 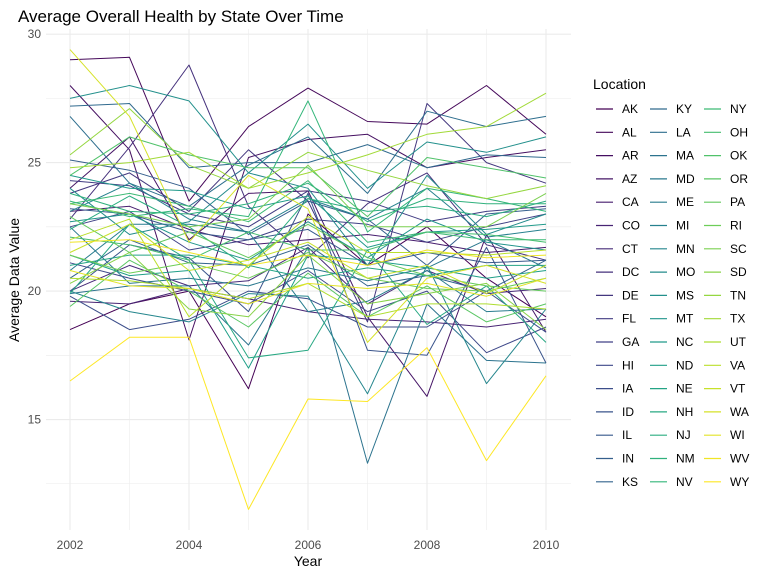 What do you see at coordinates (616, 132) in the screenshot?
I see `legend-item-al: AL` at bounding box center [616, 132].